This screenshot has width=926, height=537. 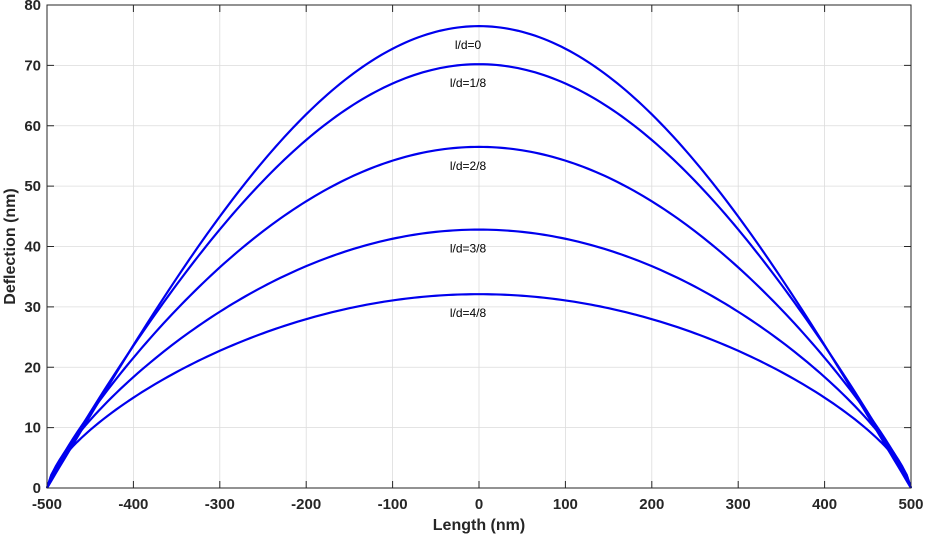 What do you see at coordinates (220, 504) in the screenshot?
I see `x-tick-label: -300` at bounding box center [220, 504].